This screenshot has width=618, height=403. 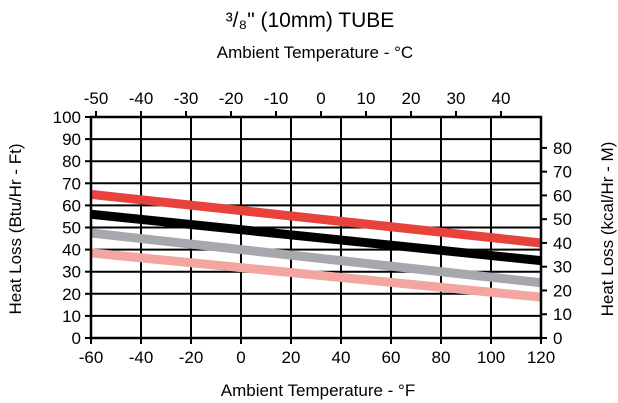 What do you see at coordinates (141, 357) in the screenshot?
I see `x-tick-label: -40` at bounding box center [141, 357].